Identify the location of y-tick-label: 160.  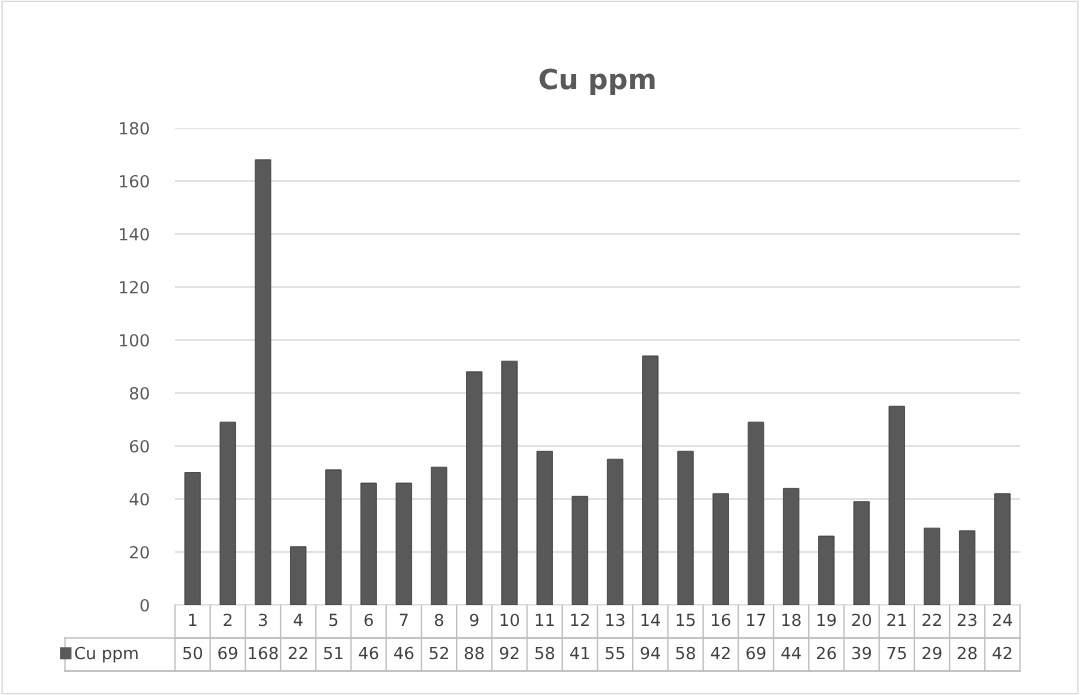
(134, 181).